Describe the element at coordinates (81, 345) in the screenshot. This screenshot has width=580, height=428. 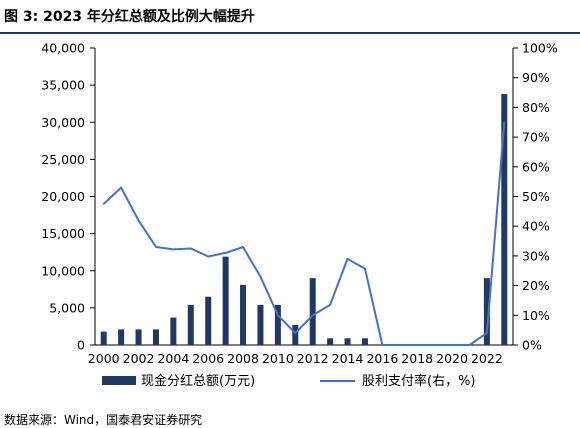
I see `left-y-tick-label: 0` at that location.